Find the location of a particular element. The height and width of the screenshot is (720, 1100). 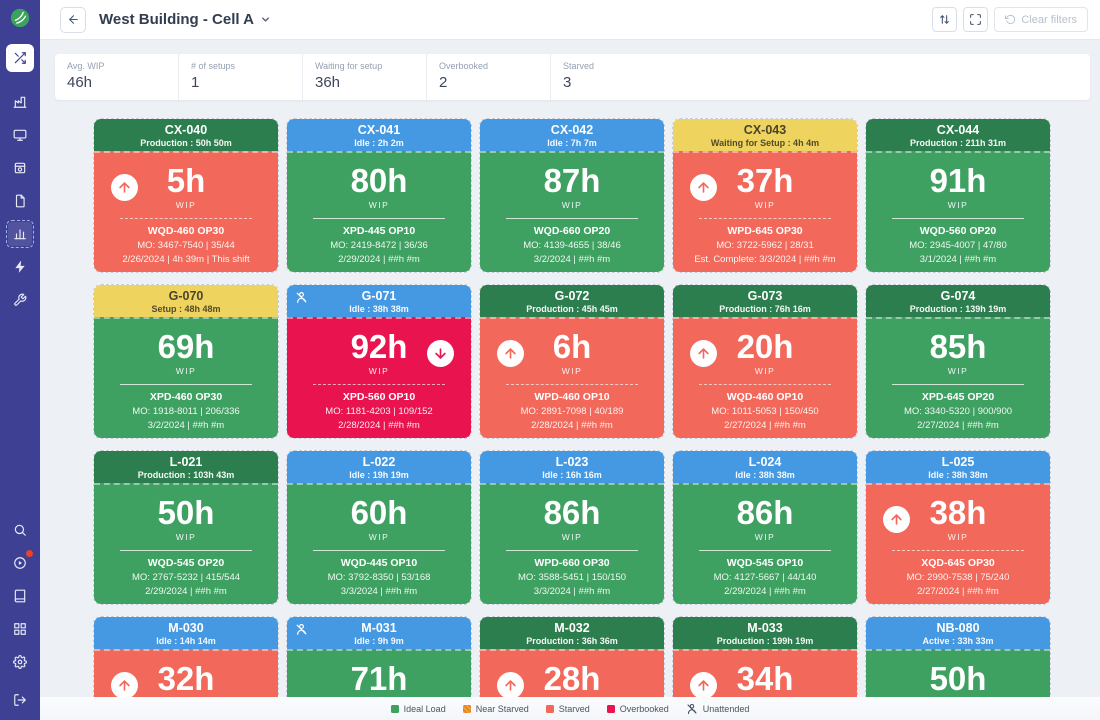

stat-avg-wip: Avg. WIP 46h is located at coordinates (117, 77).